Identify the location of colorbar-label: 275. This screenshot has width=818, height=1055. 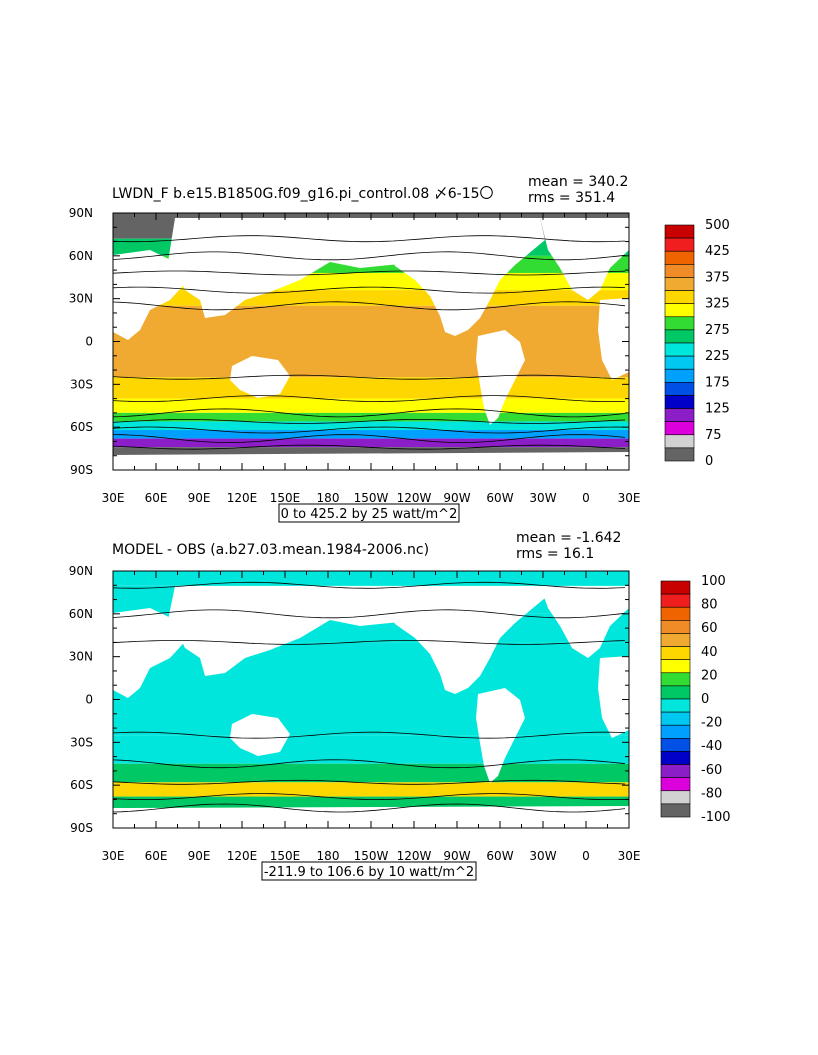
(717, 330).